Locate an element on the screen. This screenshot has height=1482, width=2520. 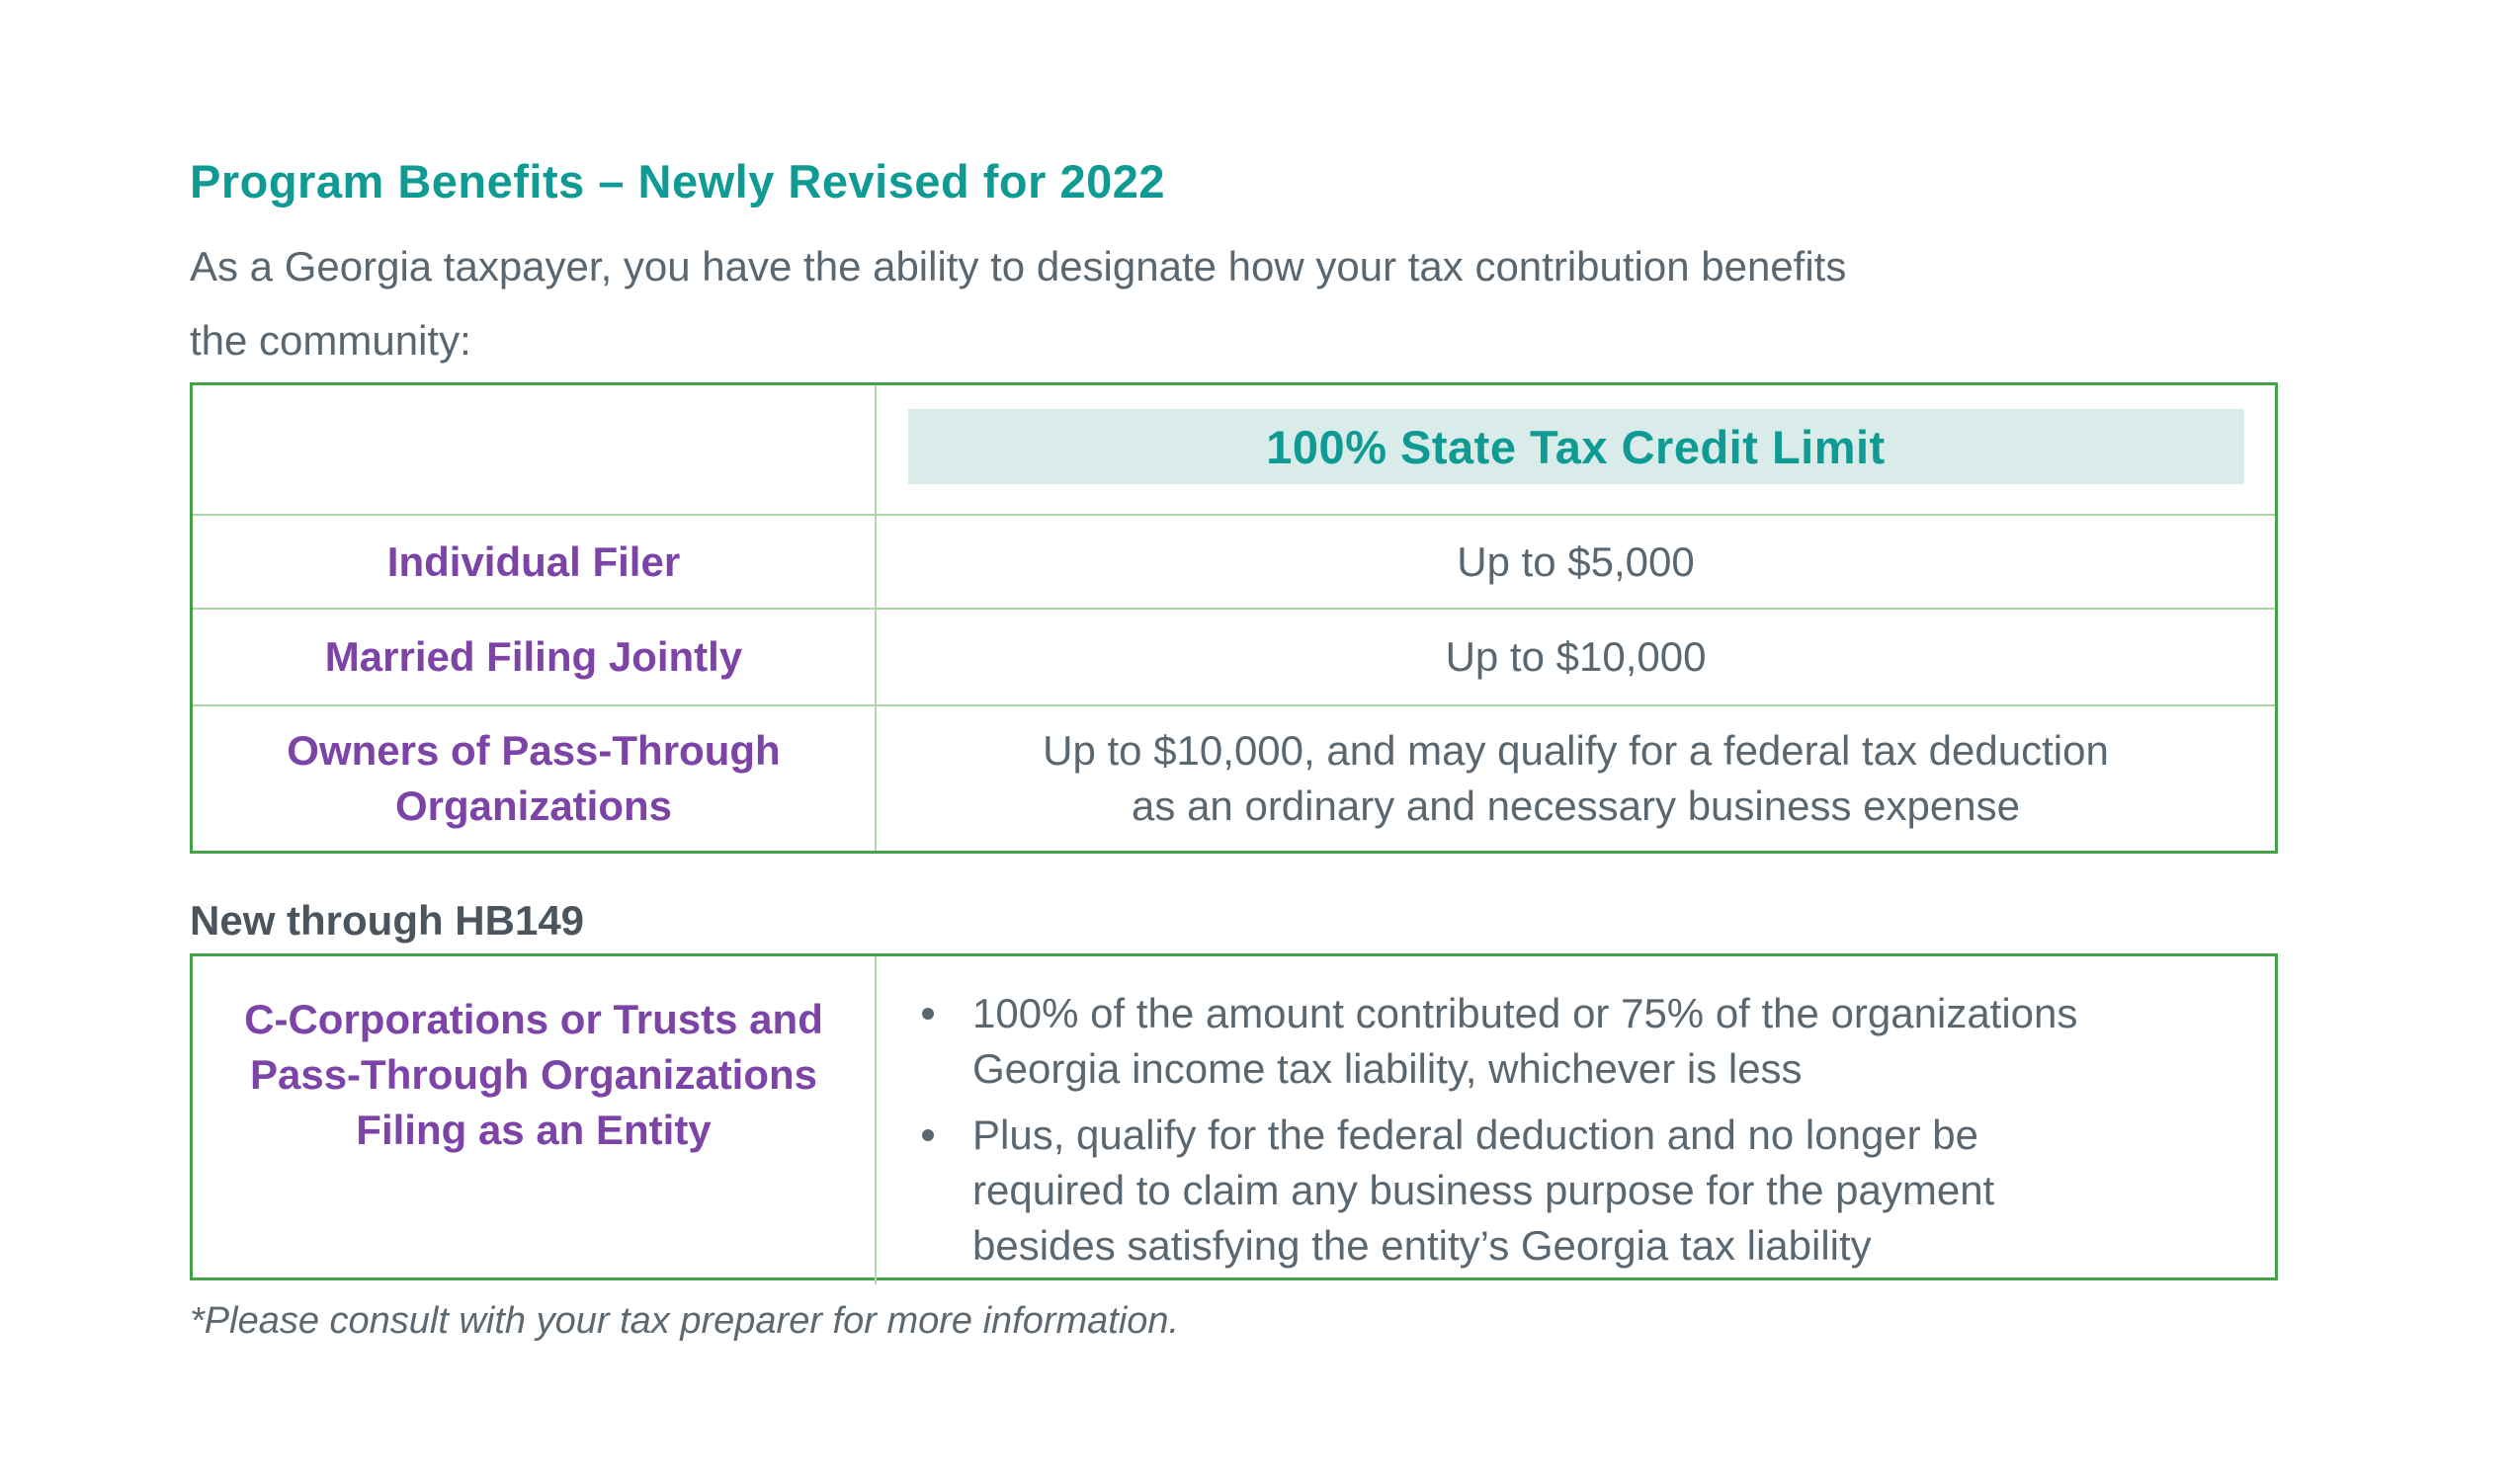
benefits-table-empty-corner-cell is located at coordinates (534, 449).